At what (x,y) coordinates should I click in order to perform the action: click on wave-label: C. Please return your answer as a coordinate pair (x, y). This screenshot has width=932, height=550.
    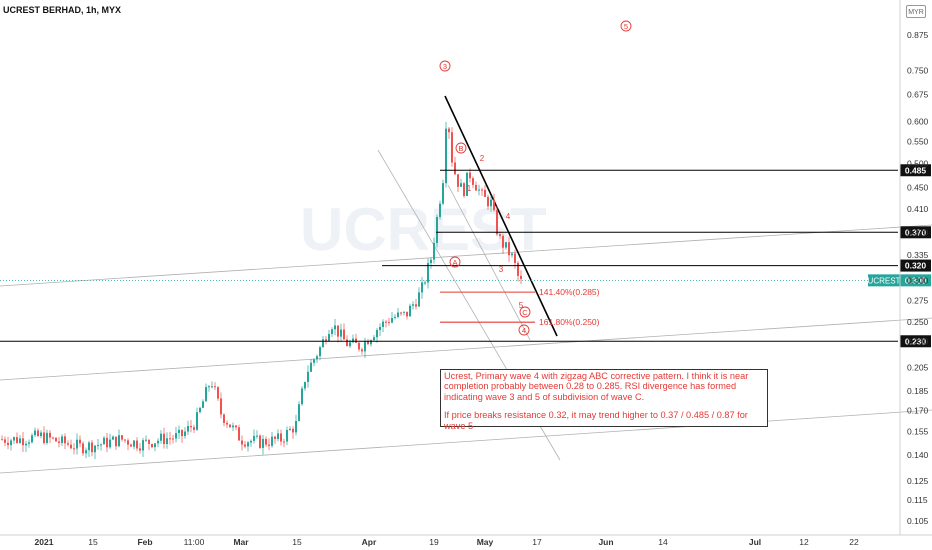
    Looking at the image, I should click on (525, 312).